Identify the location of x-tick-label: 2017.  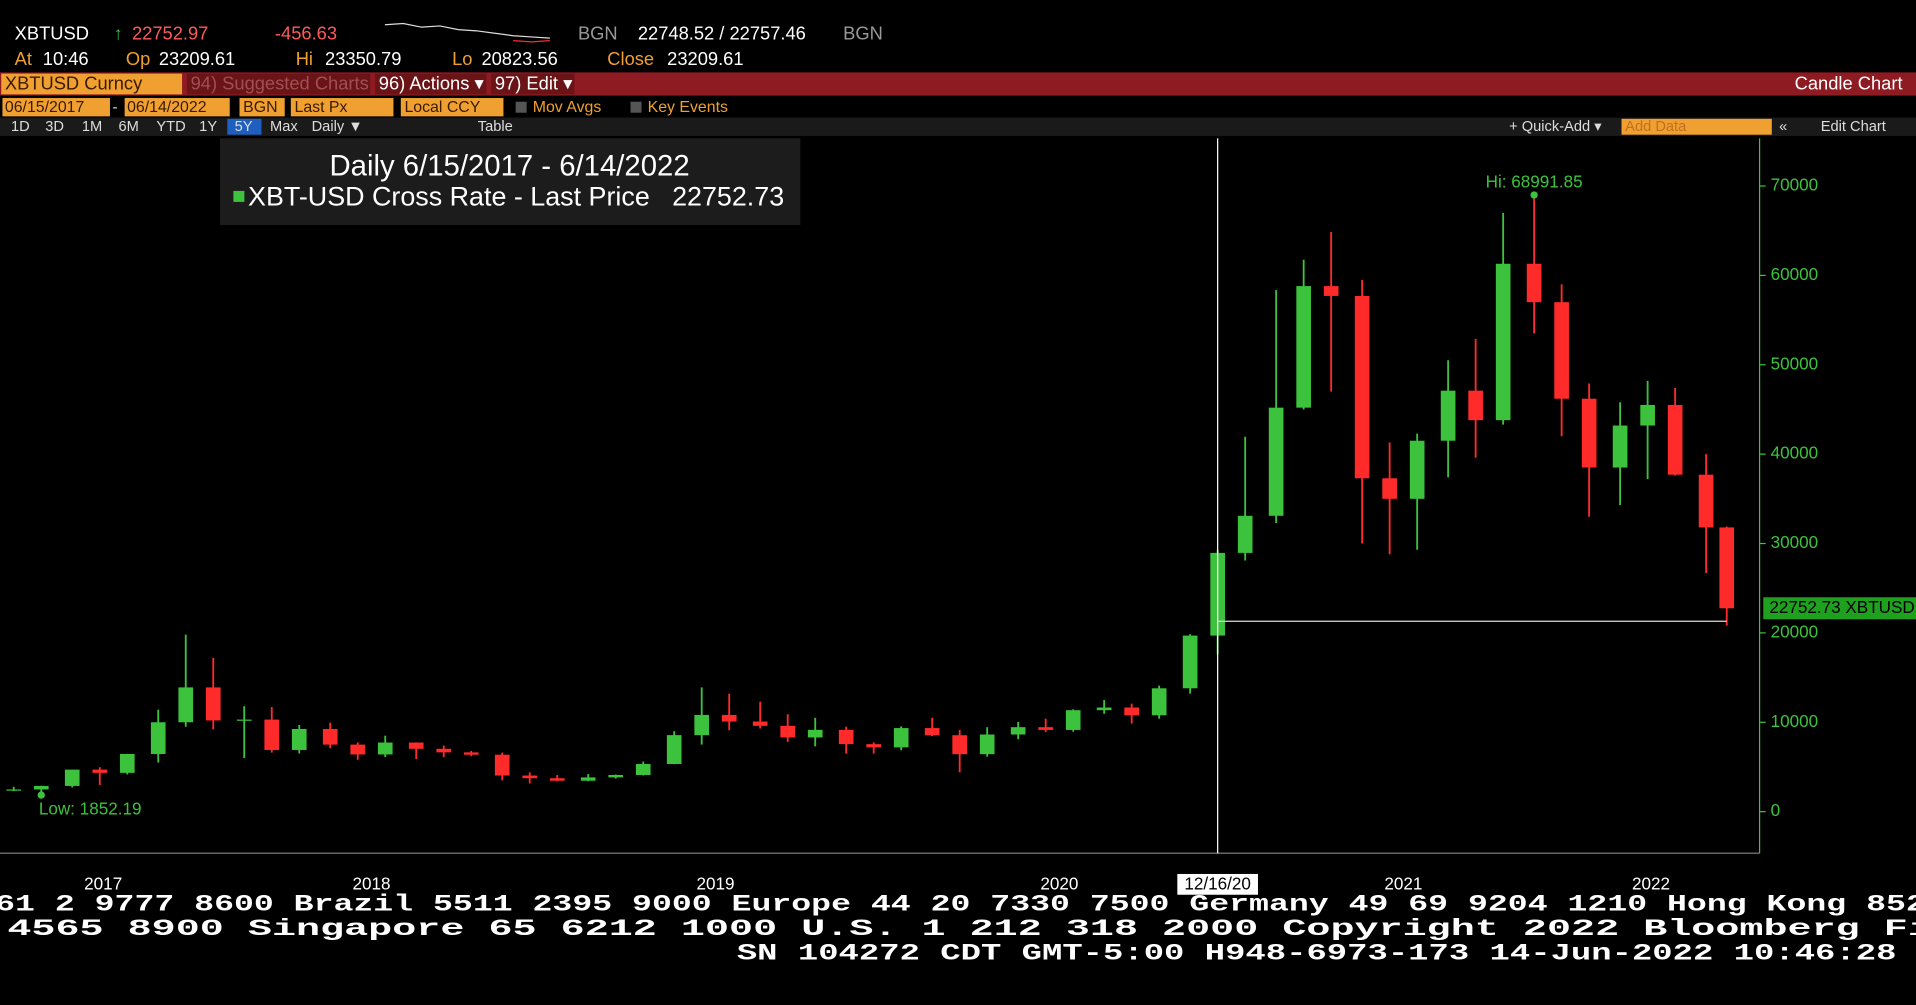
(103, 883).